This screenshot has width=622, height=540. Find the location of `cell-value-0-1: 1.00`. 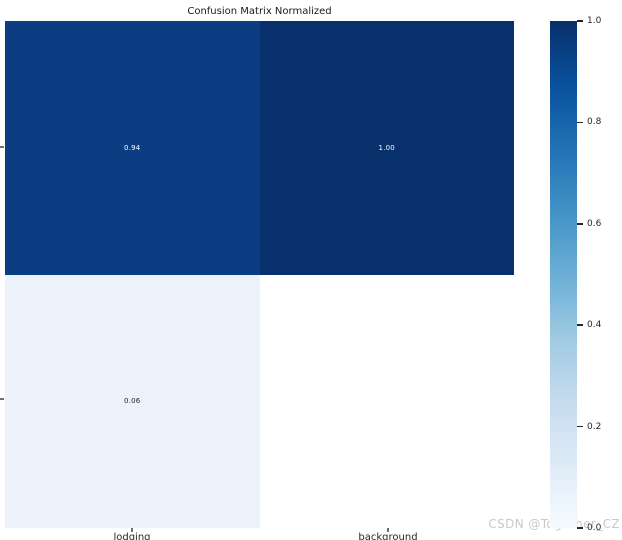

cell-value-0-1: 1.00 is located at coordinates (386, 147).